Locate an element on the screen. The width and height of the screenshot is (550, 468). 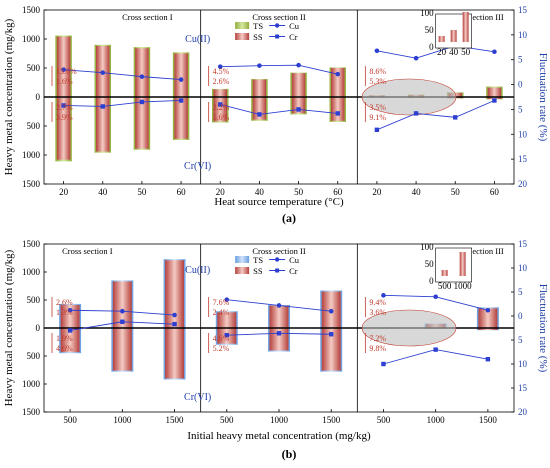
y2-axis-label: Fluctuation rate (%) is located at coordinates (543, 97).